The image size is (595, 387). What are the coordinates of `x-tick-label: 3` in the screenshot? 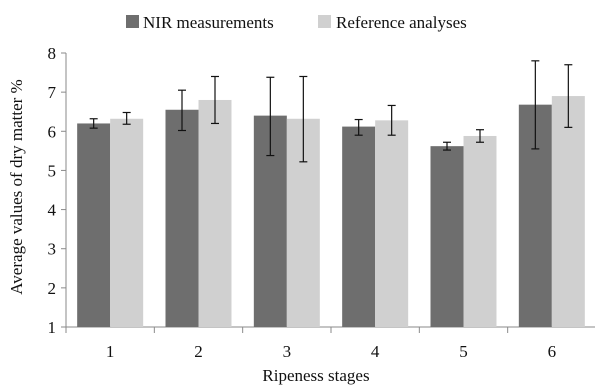 It's located at (287, 351).